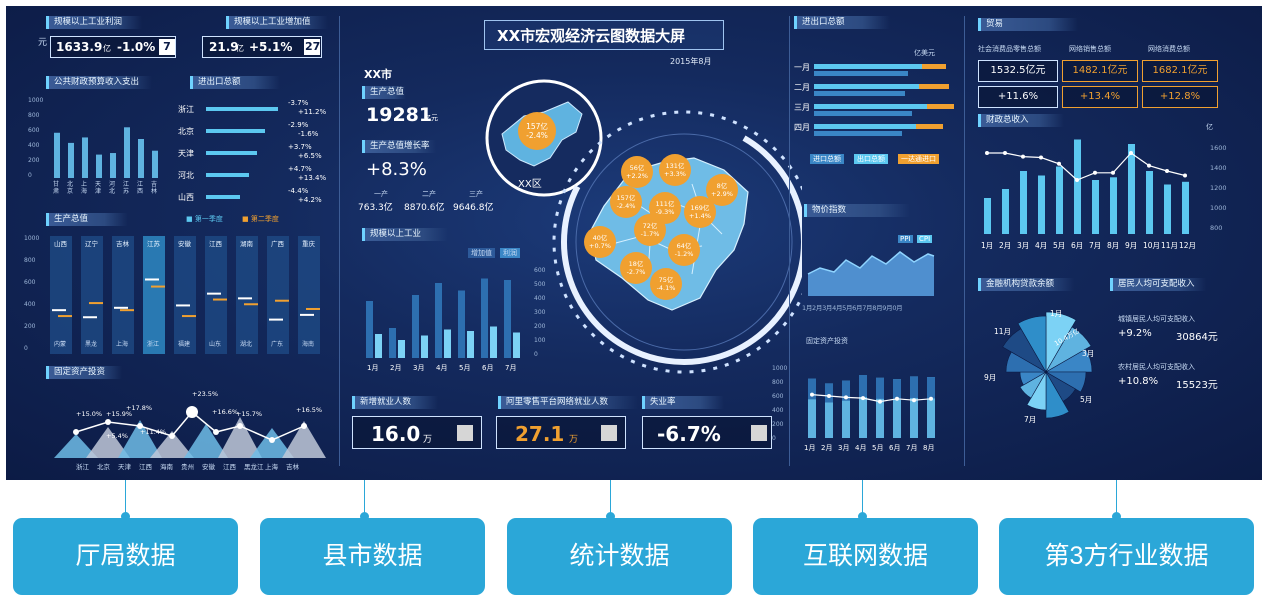 This screenshot has height=602, width=1267. Describe the element at coordinates (987, 216) in the screenshot. I see `fiscal-bar` at that location.